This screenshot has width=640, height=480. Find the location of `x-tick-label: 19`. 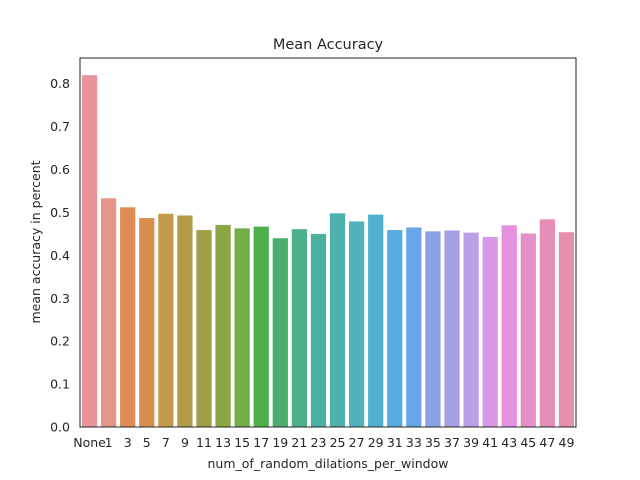

x-tick-label: 19 is located at coordinates (280, 442).